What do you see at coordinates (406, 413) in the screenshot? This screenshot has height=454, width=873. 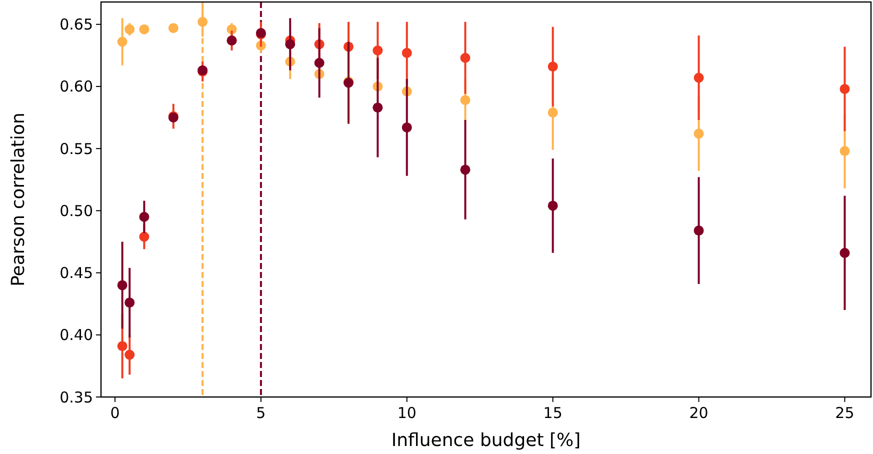 I see `x-tick-label: 10` at bounding box center [406, 413].